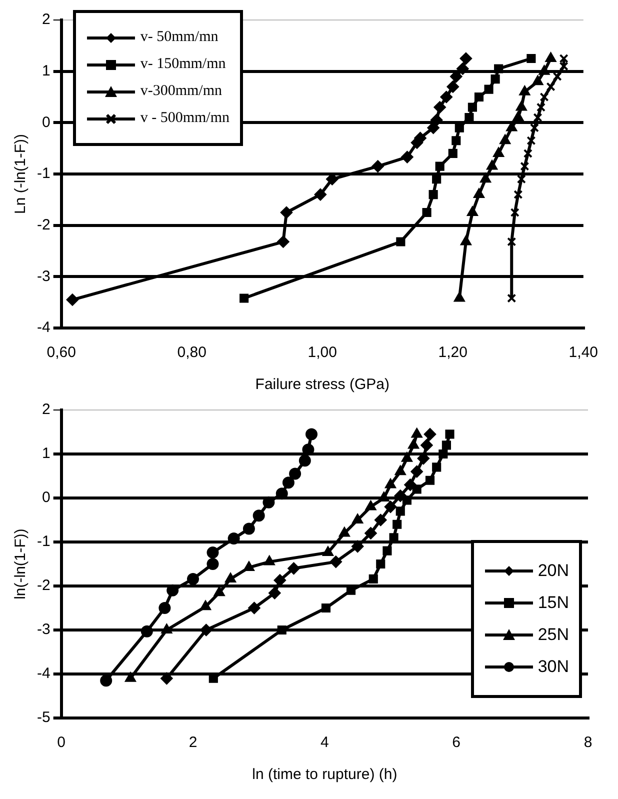 This screenshot has height=799, width=618. What do you see at coordinates (553, 571) in the screenshot?
I see `legend-label: 20N` at bounding box center [553, 571].